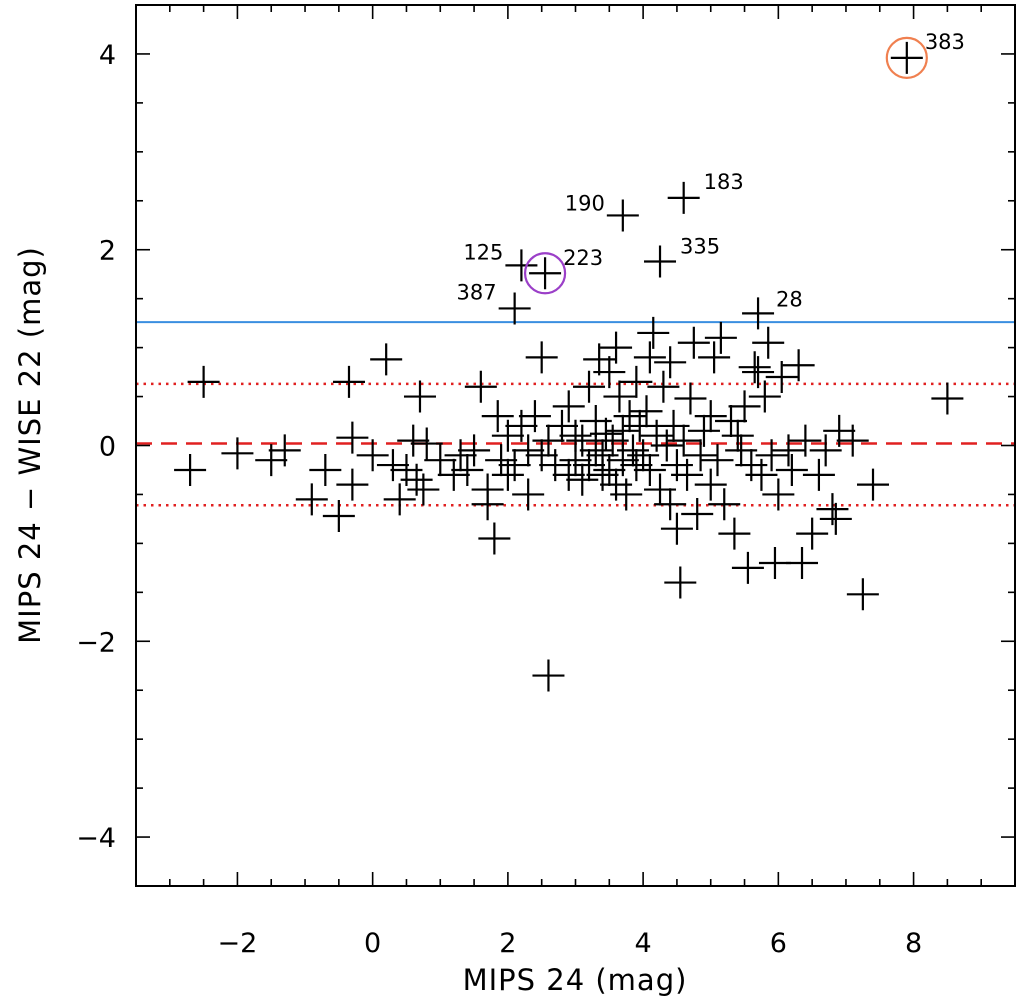 This screenshot has width=1020, height=1004. Describe the element at coordinates (96, 838) in the screenshot. I see `y-tick-label: −4` at that location.